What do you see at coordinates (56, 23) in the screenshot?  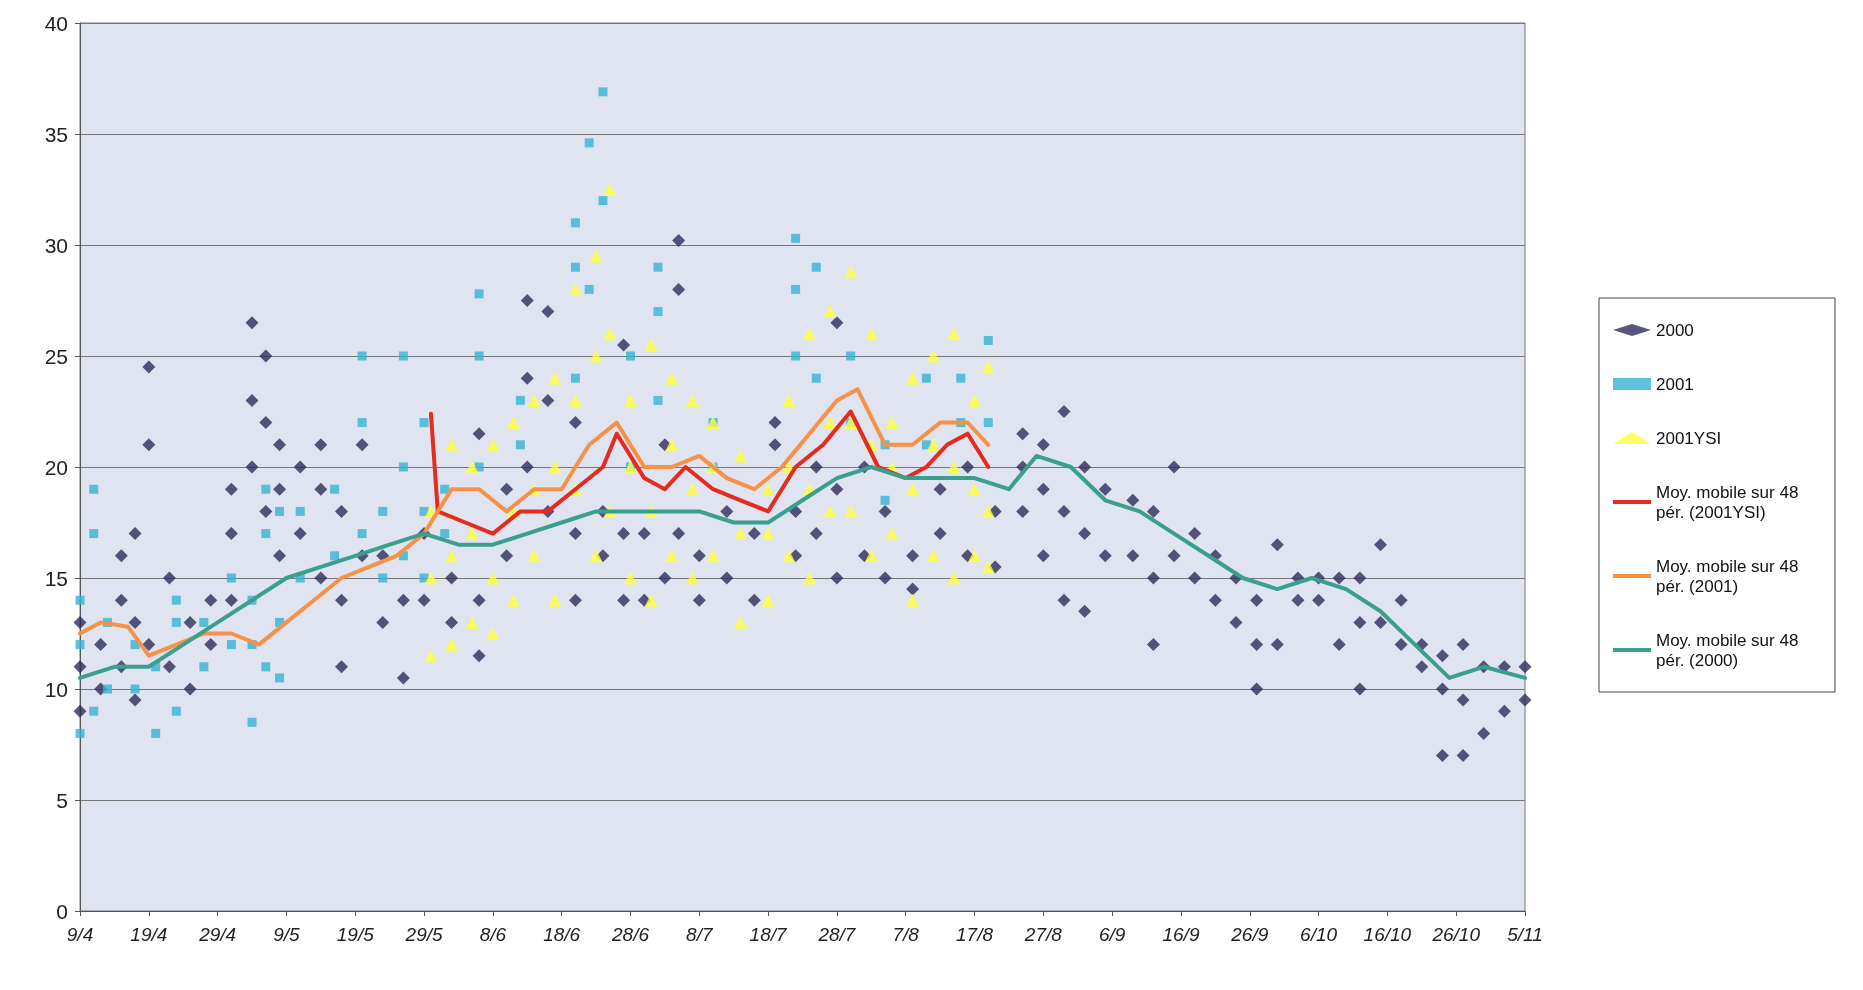 I see `y-tick-label: 40` at bounding box center [56, 23].